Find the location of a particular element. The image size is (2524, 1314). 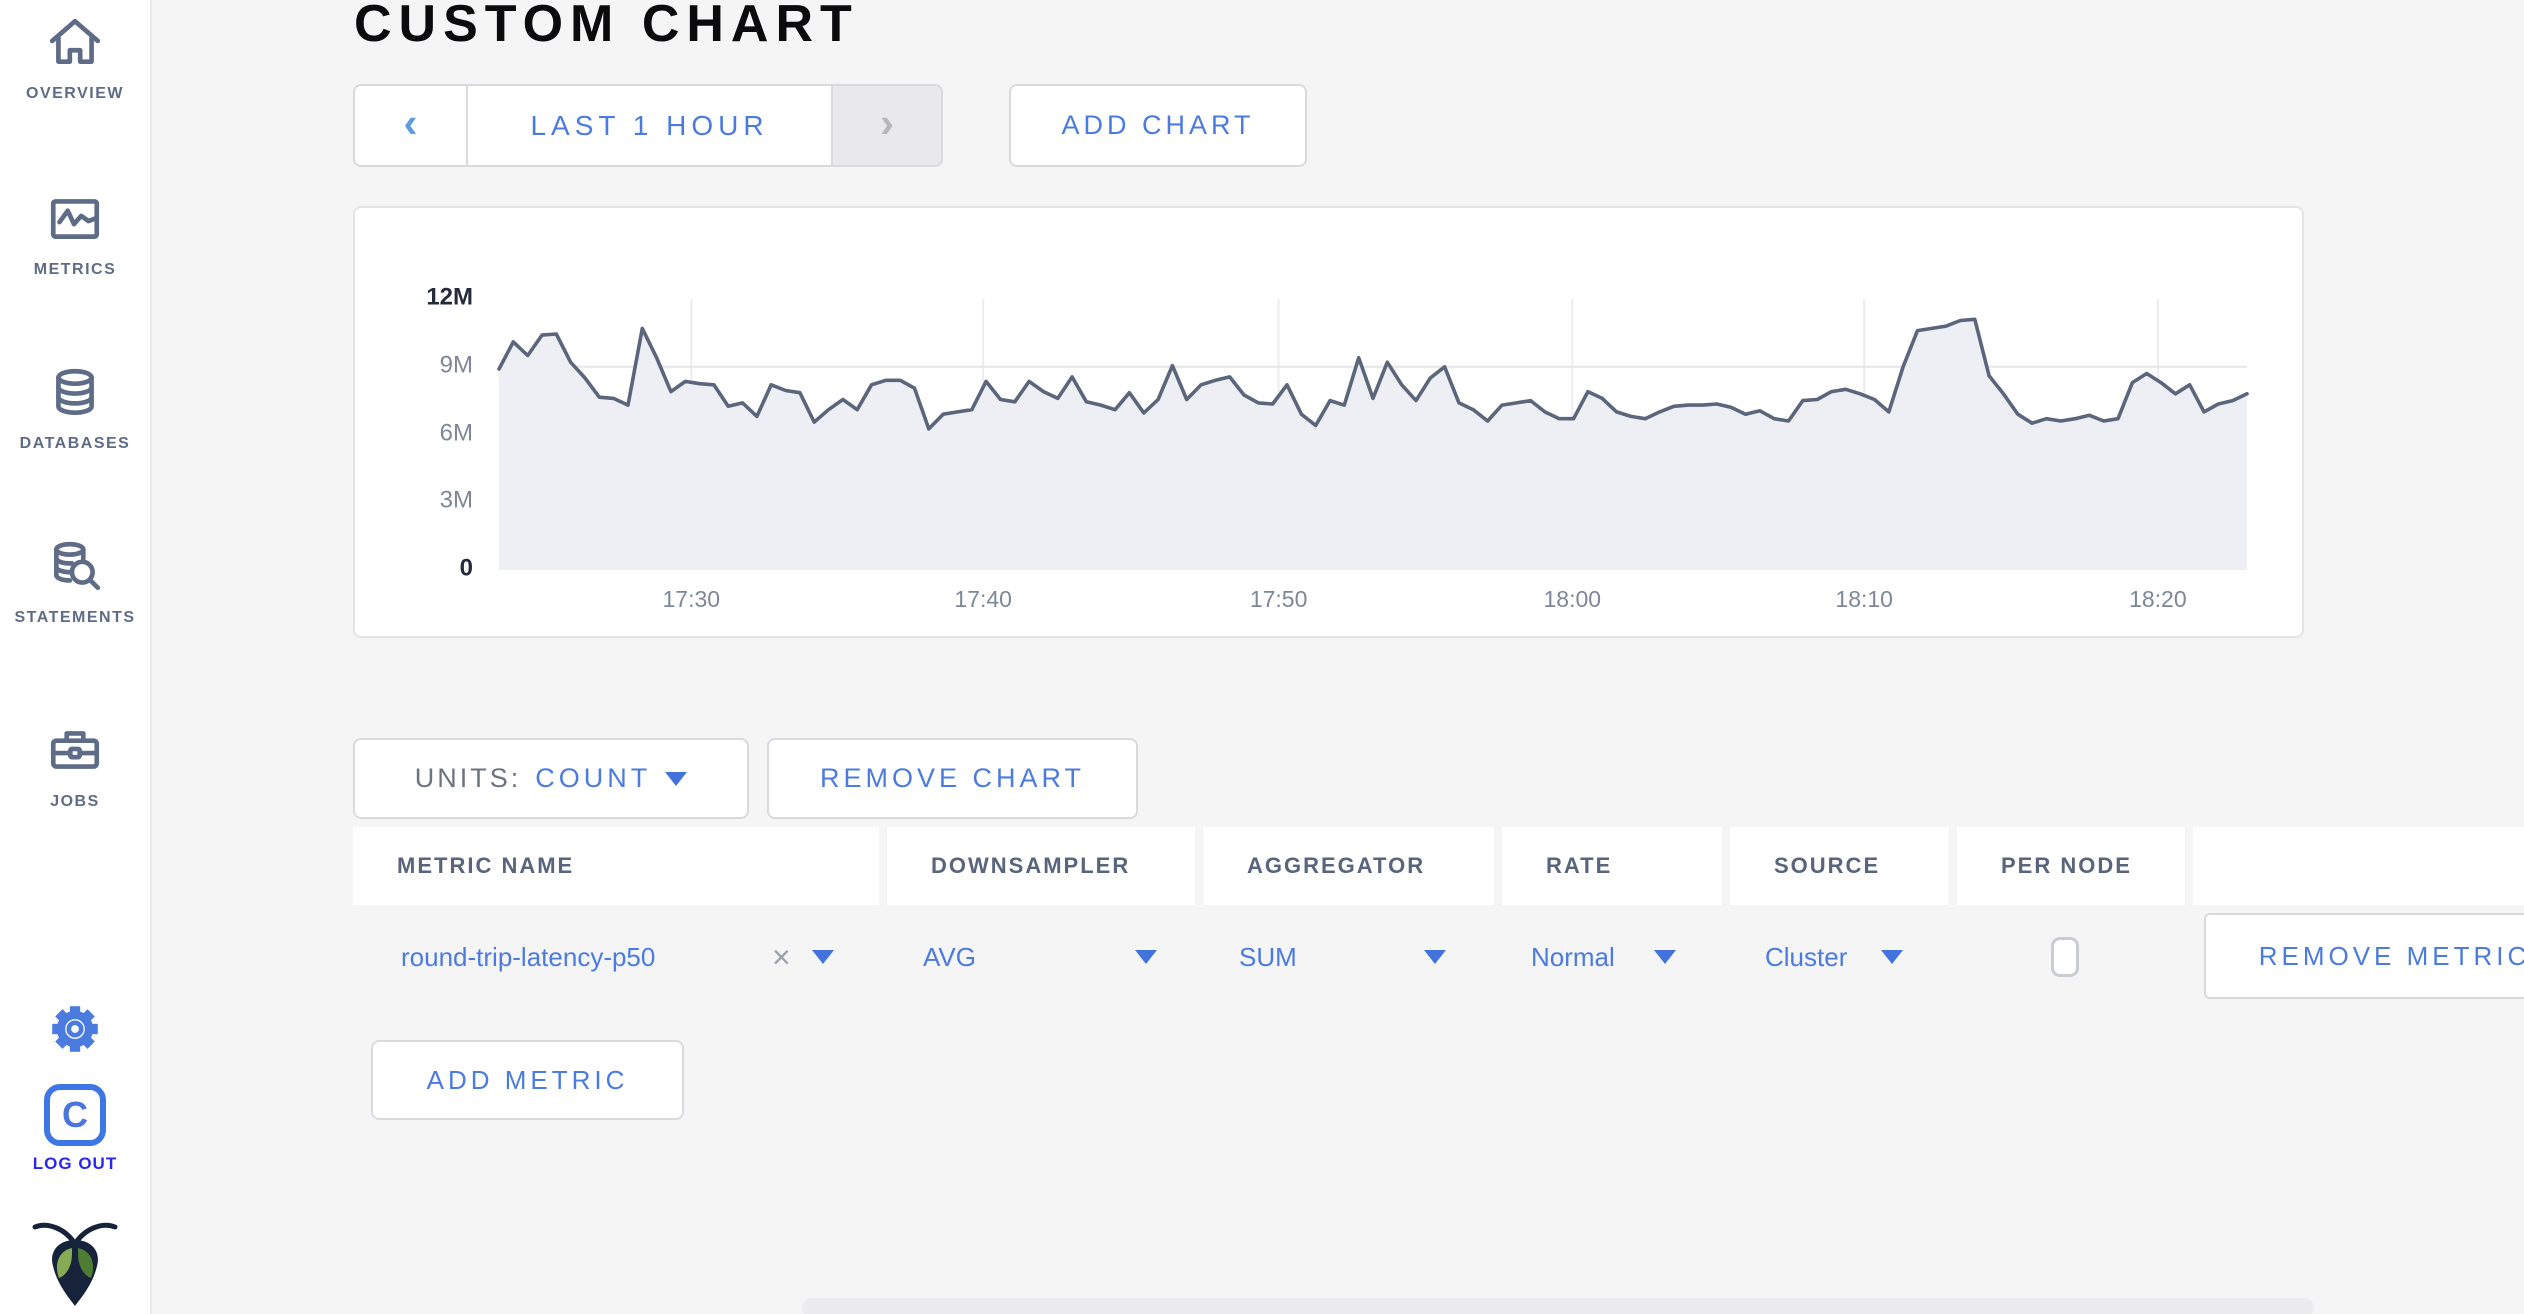

metrics-graph-icon is located at coordinates (75, 219).